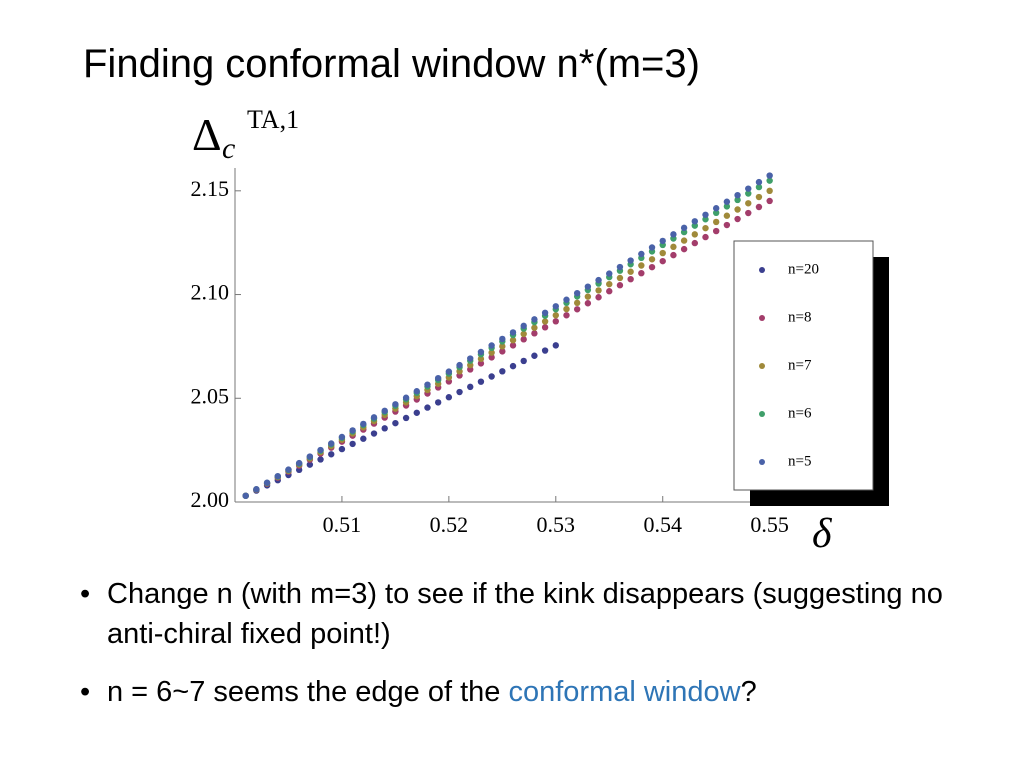 The height and width of the screenshot is (768, 1024). What do you see at coordinates (803, 269) in the screenshot?
I see `legend-label: n=20` at bounding box center [803, 269].